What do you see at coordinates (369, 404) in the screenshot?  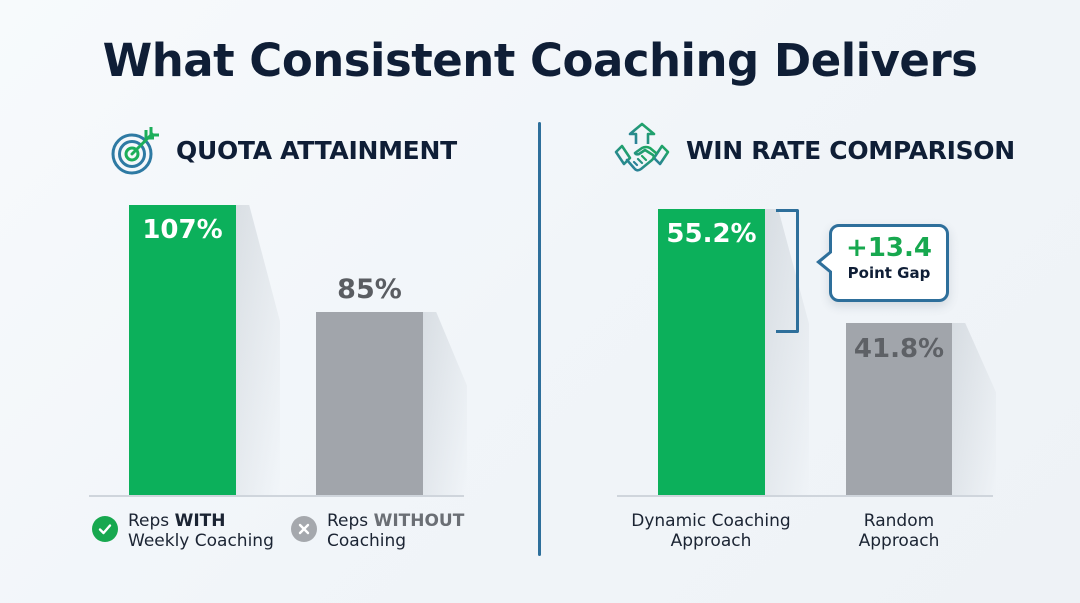 I see `bar-without-coaching` at bounding box center [369, 404].